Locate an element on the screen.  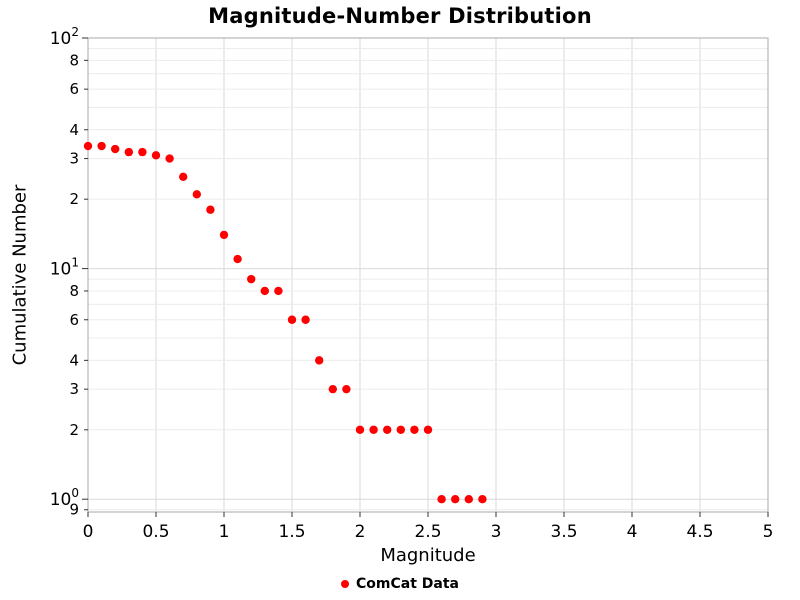
x-tick-label: 2.5 is located at coordinates (427, 532).